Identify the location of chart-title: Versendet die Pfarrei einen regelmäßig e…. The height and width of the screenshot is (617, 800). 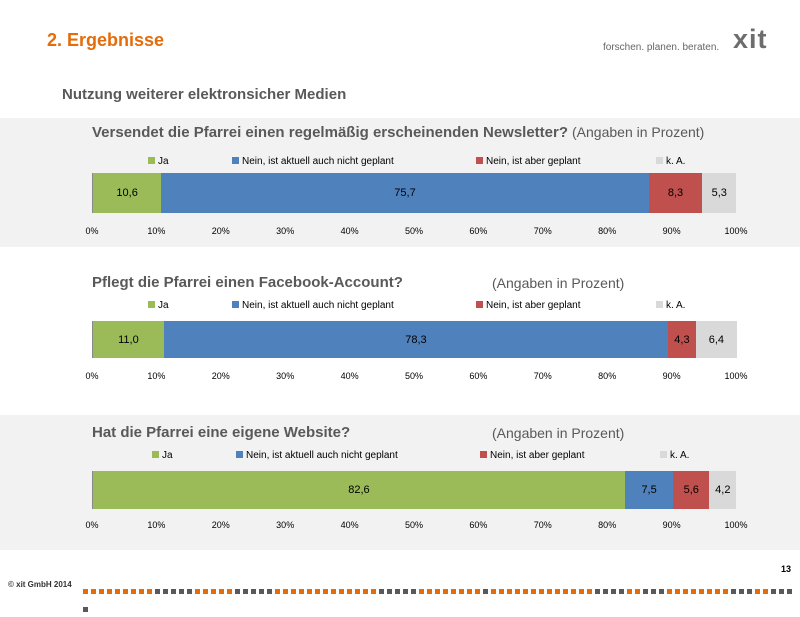
(398, 132).